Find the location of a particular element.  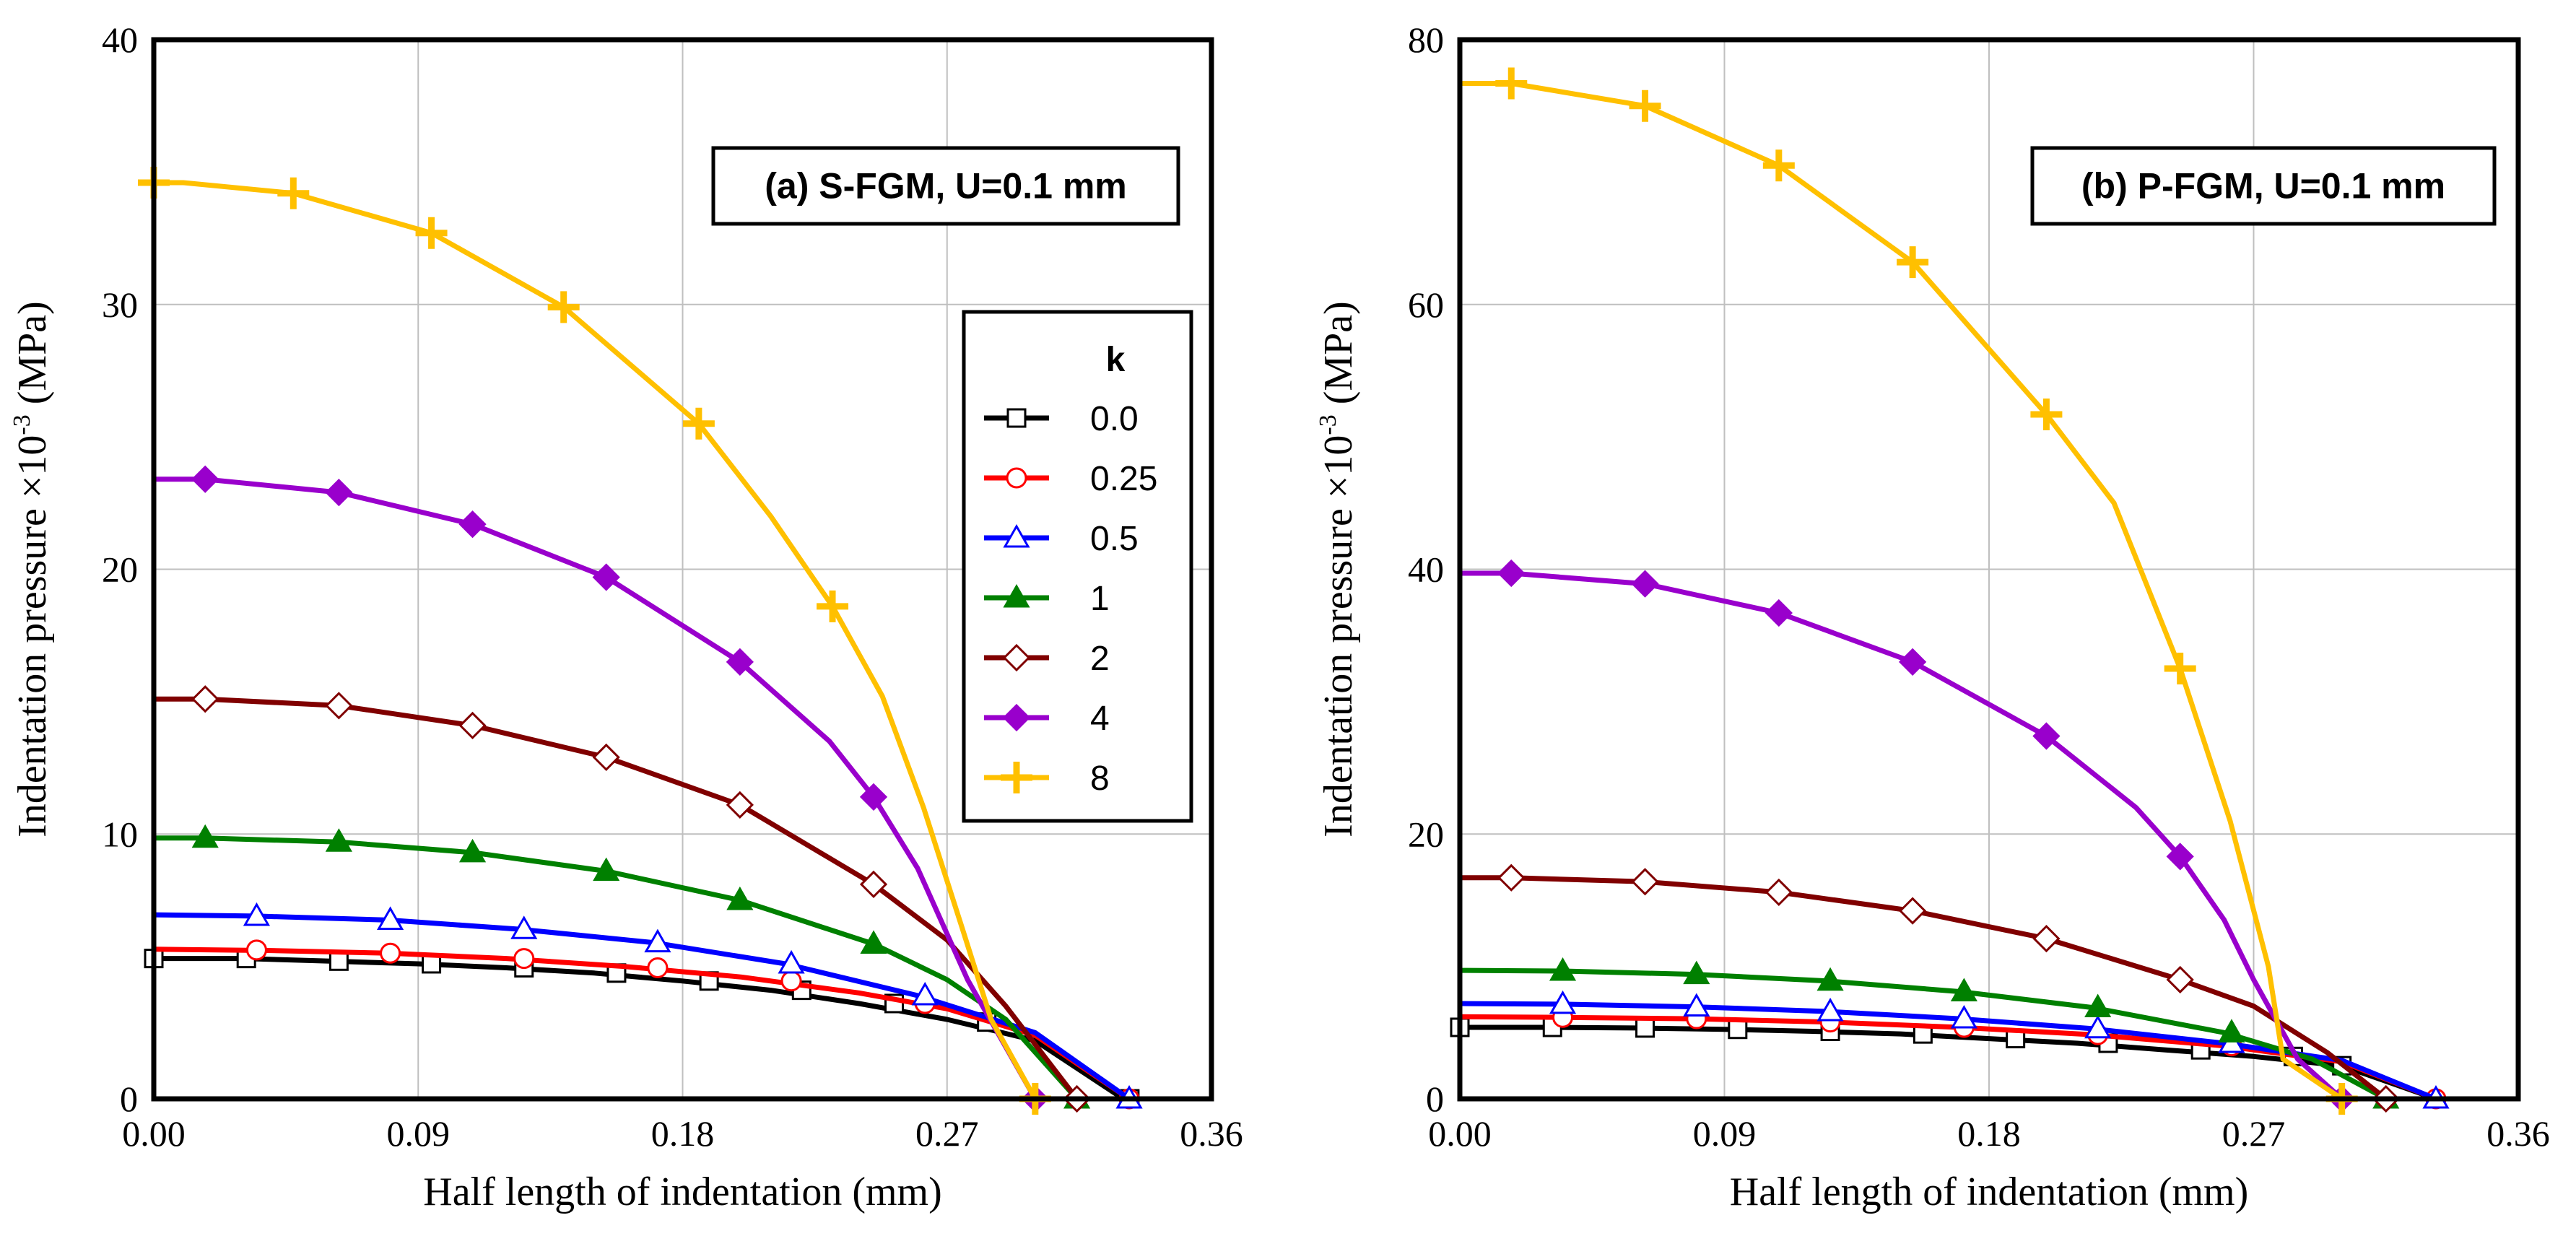

series-k-0.0 is located at coordinates (642, 1029).